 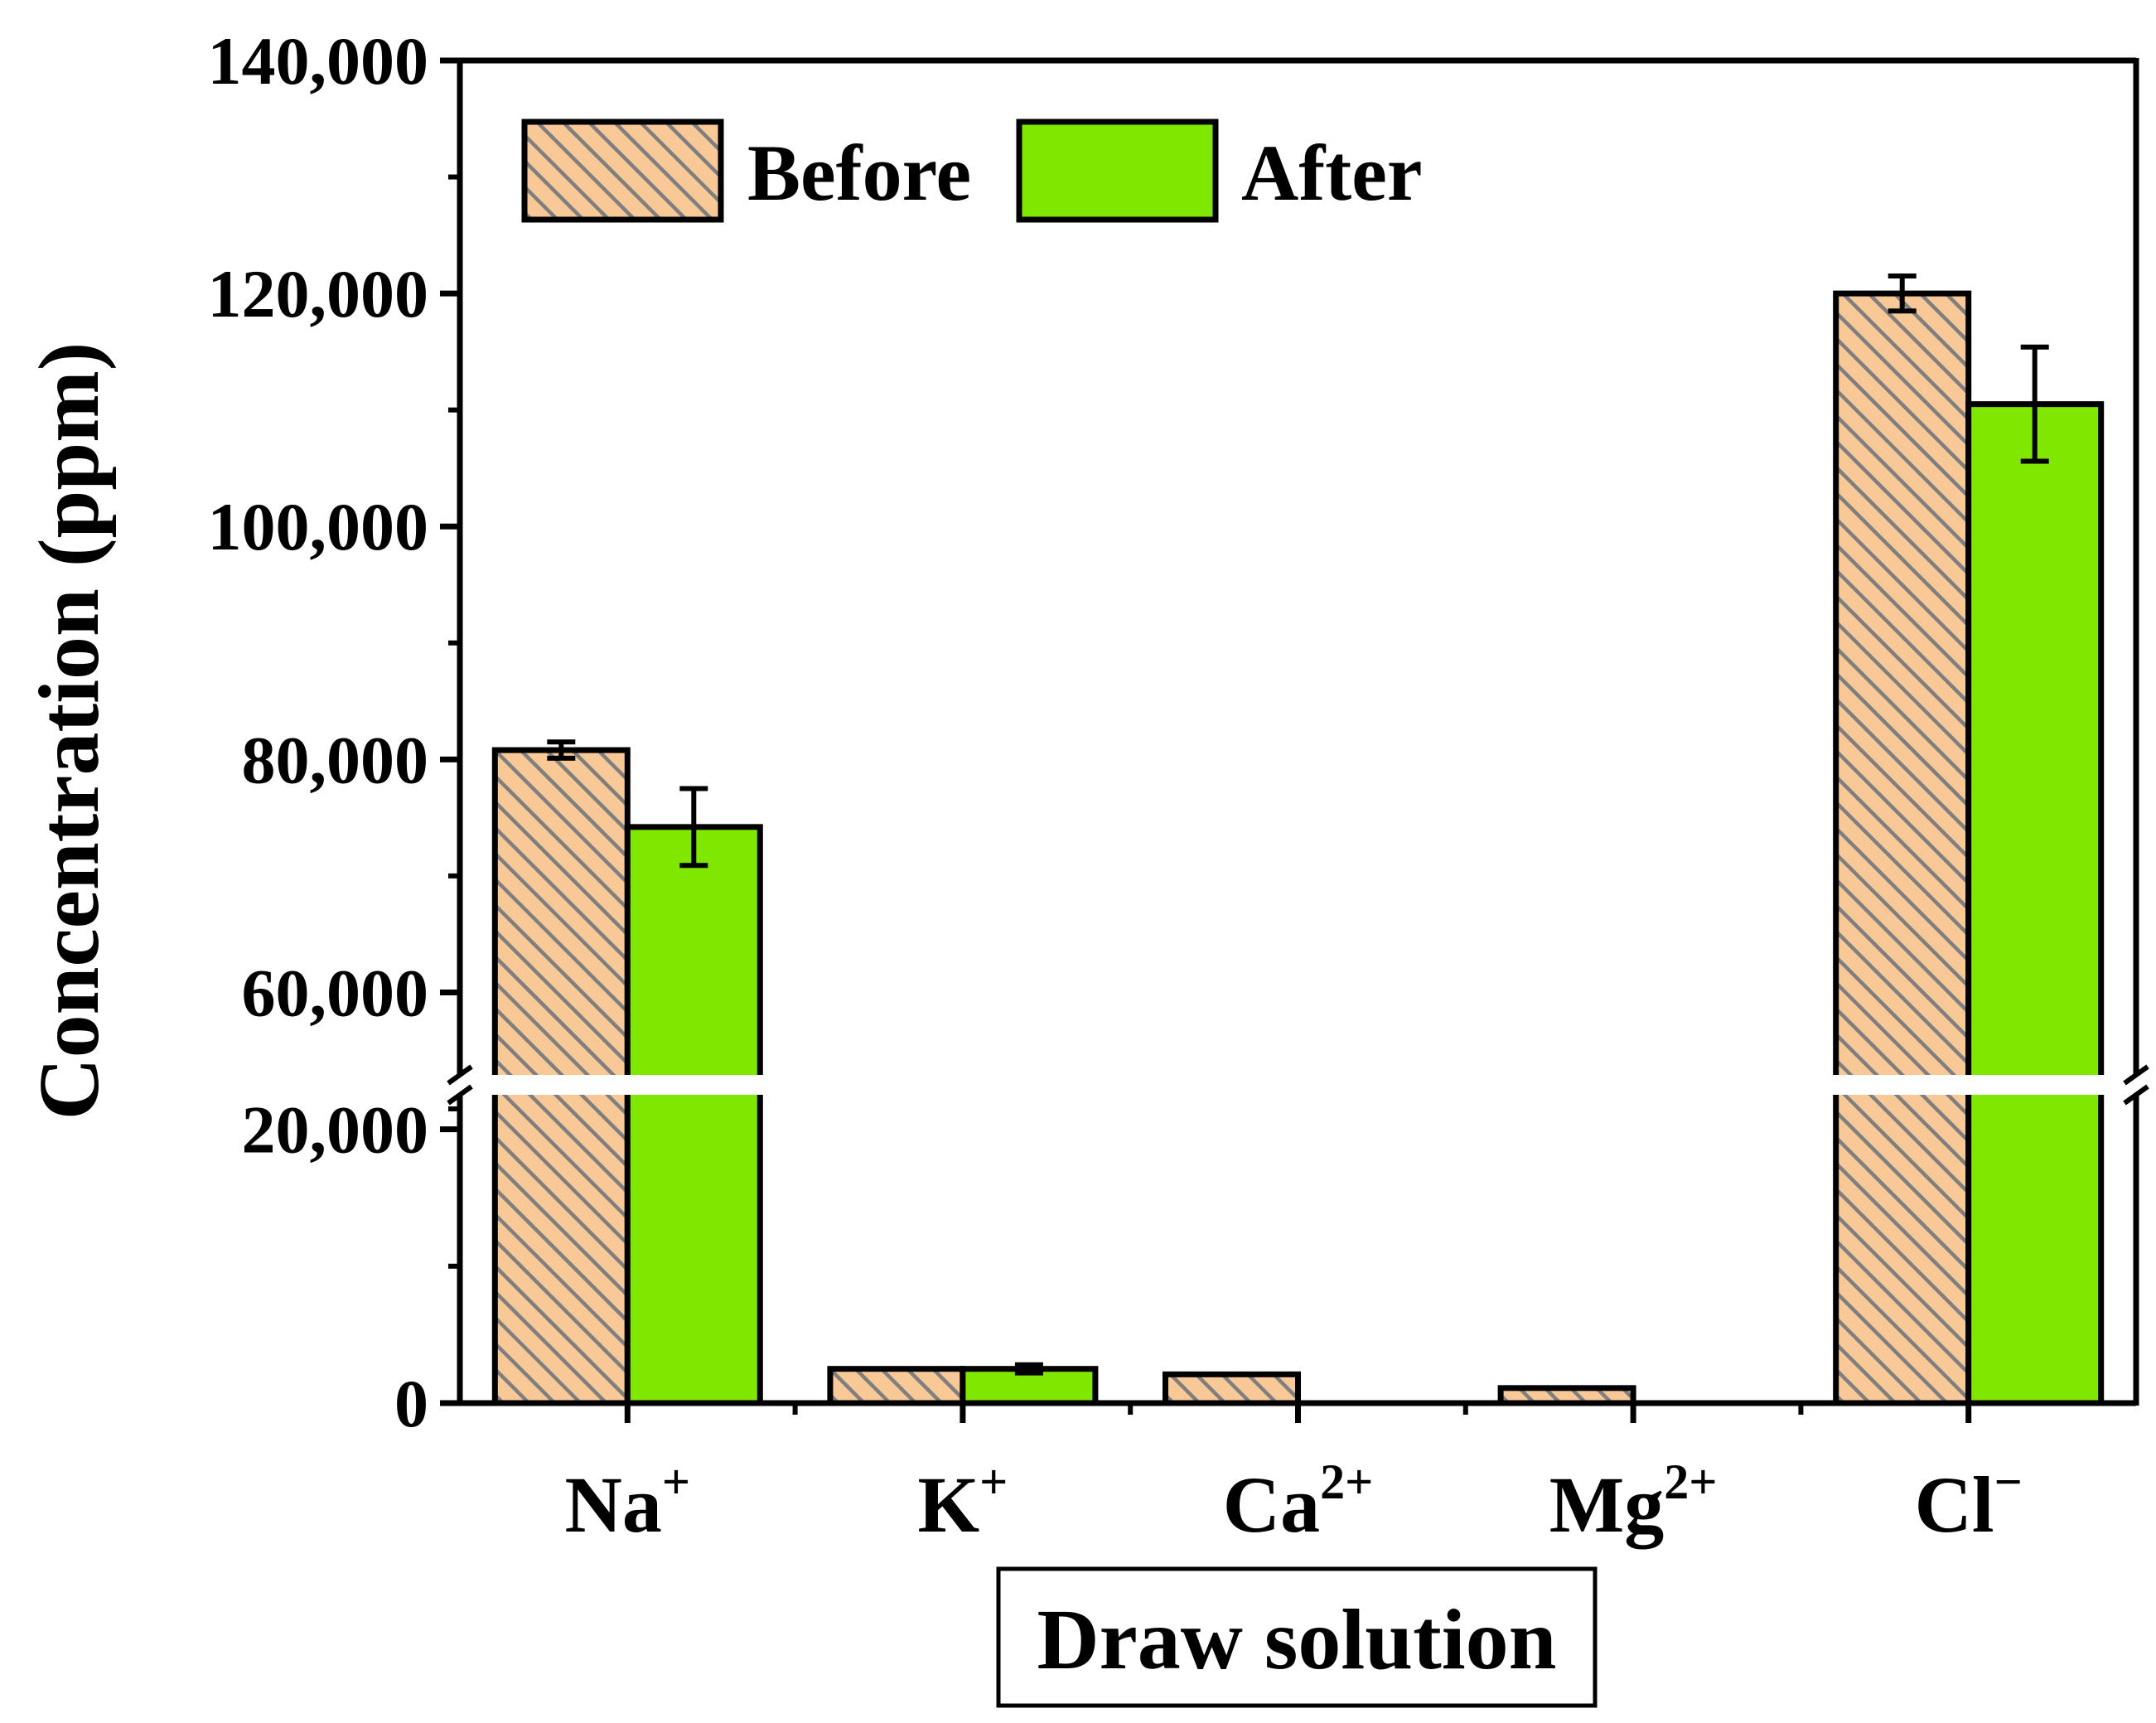 What do you see at coordinates (2136, 1095) in the screenshot?
I see `break-mark-right-bottom` at bounding box center [2136, 1095].